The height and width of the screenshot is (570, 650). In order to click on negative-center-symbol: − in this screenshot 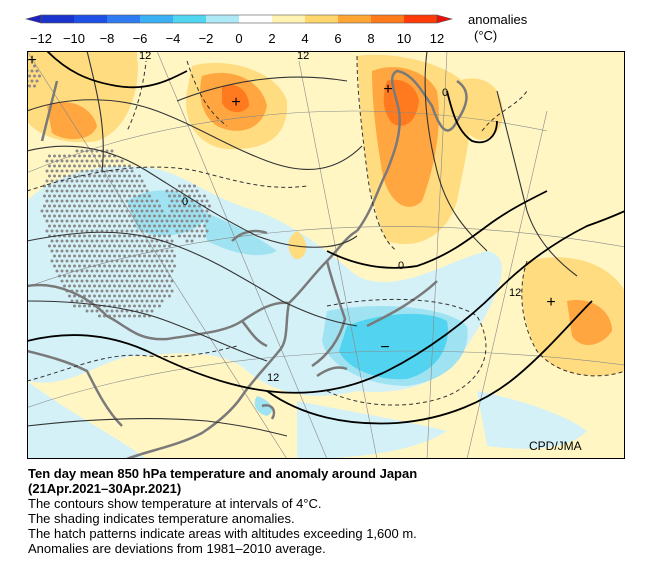, I will do `click(384, 347)`.